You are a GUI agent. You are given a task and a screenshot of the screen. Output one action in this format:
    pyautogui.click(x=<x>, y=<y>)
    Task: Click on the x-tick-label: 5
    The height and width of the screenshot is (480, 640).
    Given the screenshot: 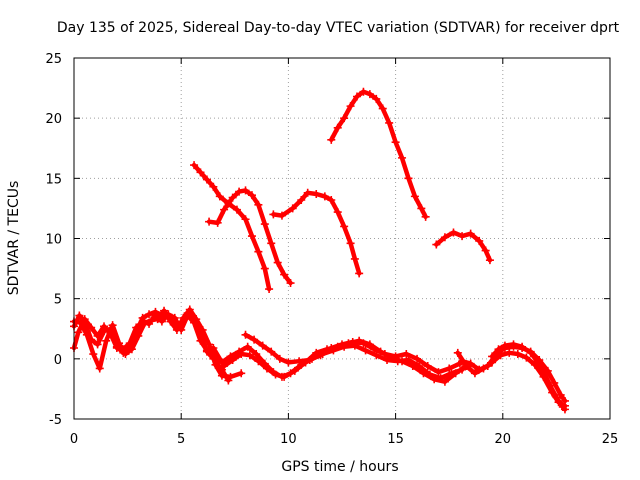 What is the action you would take?
    pyautogui.click(x=181, y=439)
    